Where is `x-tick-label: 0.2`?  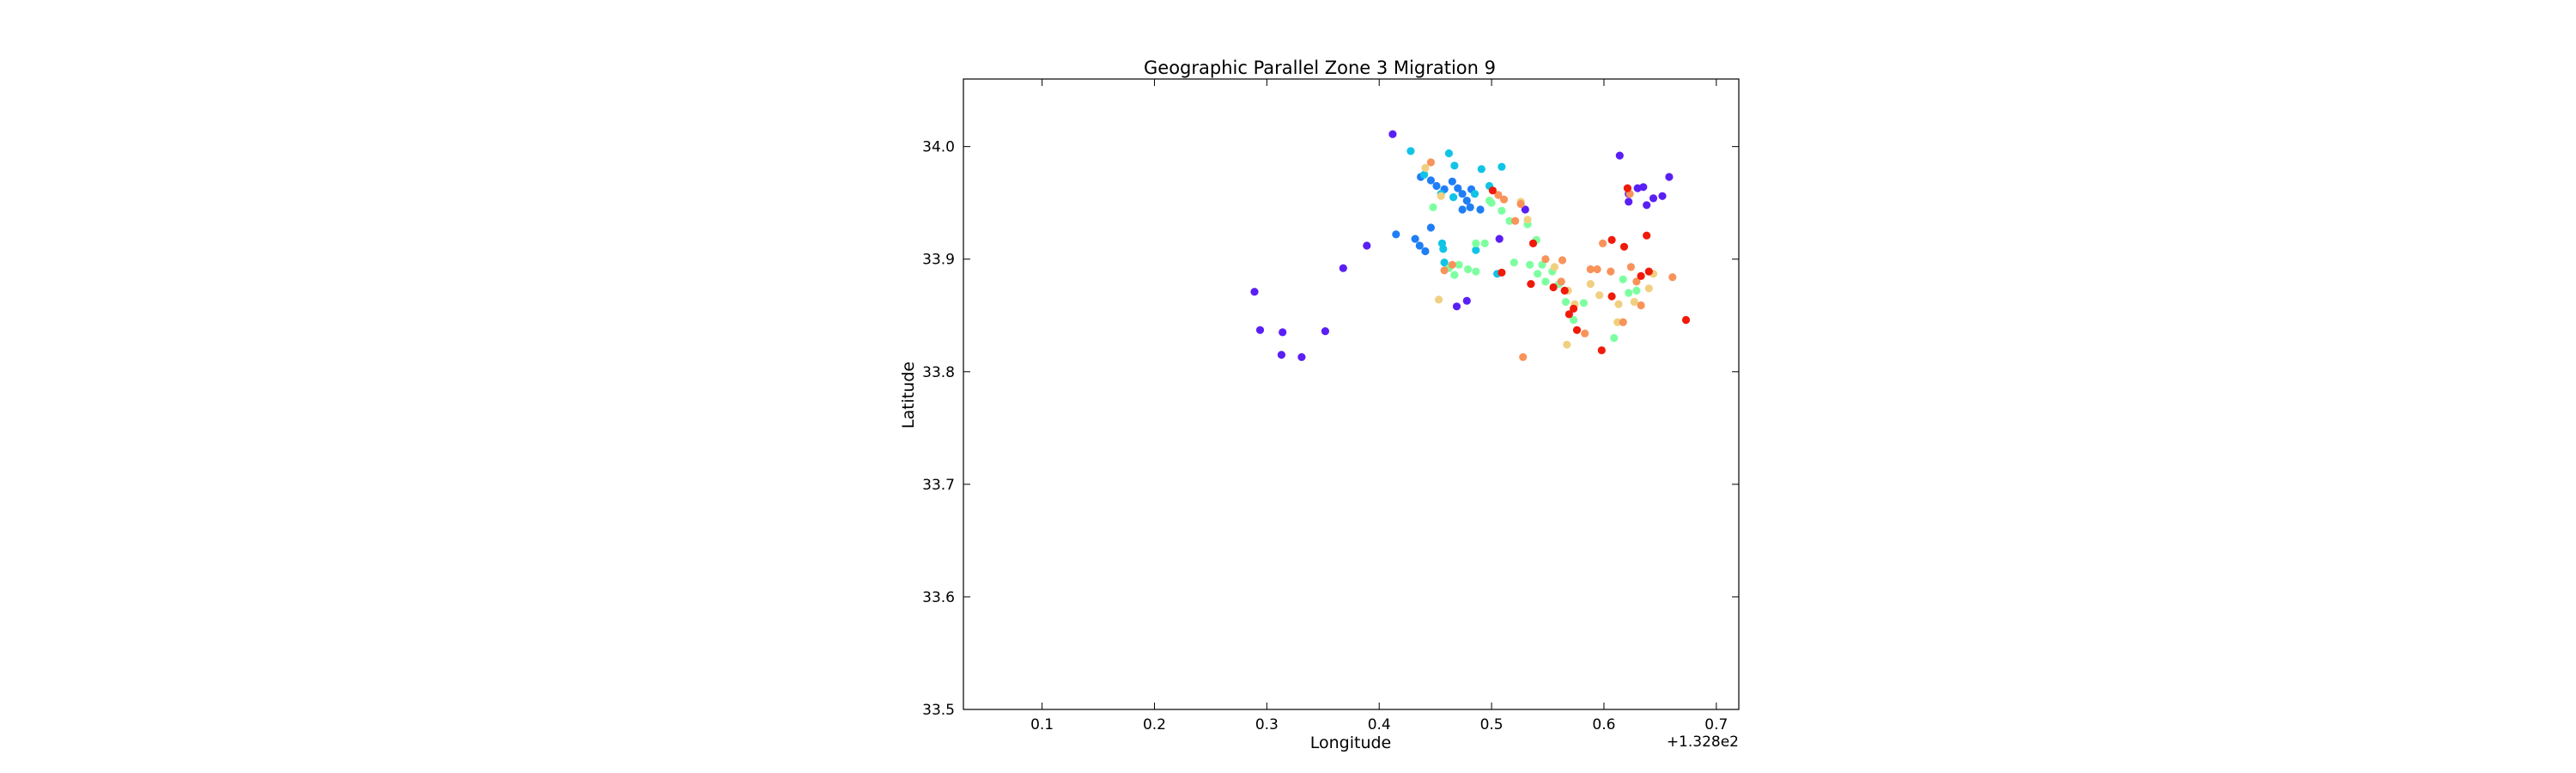 x-tick-label: 0.2 is located at coordinates (1155, 724).